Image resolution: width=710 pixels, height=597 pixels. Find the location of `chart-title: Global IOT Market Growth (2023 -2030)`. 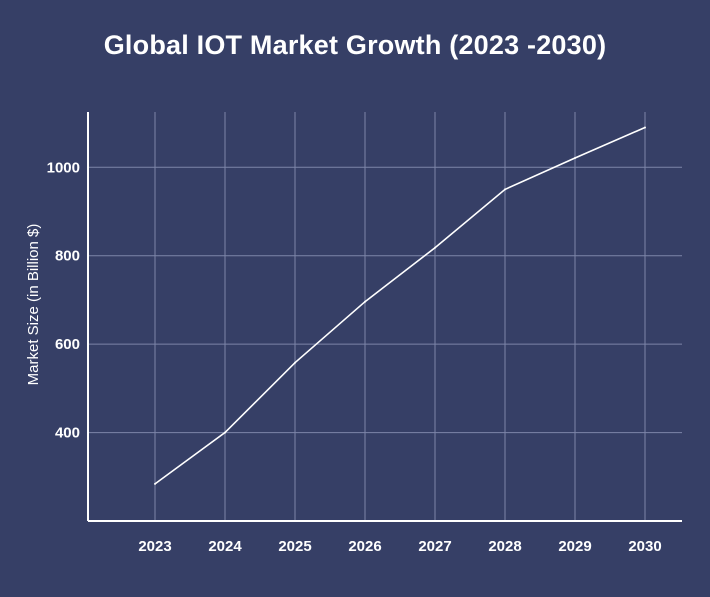

chart-title: Global IOT Market Growth (2023 -2030) is located at coordinates (355, 45).